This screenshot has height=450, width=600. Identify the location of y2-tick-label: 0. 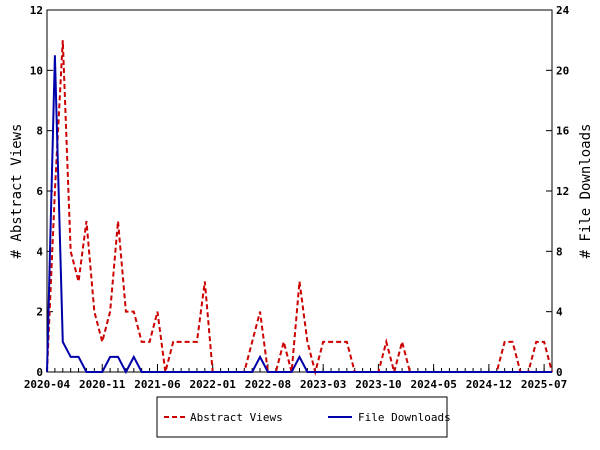
(559, 372).